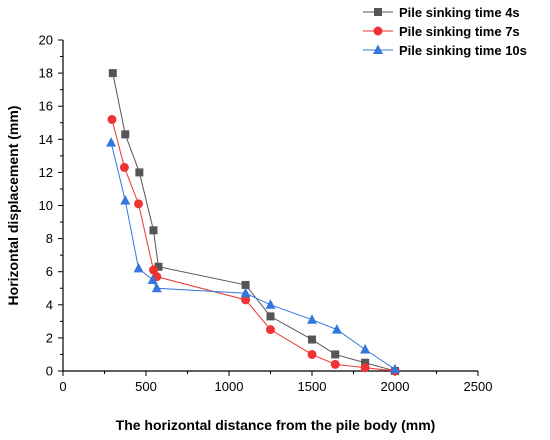 This screenshot has width=550, height=440. What do you see at coordinates (49, 271) in the screenshot?
I see `y-tick-label: 6` at bounding box center [49, 271].